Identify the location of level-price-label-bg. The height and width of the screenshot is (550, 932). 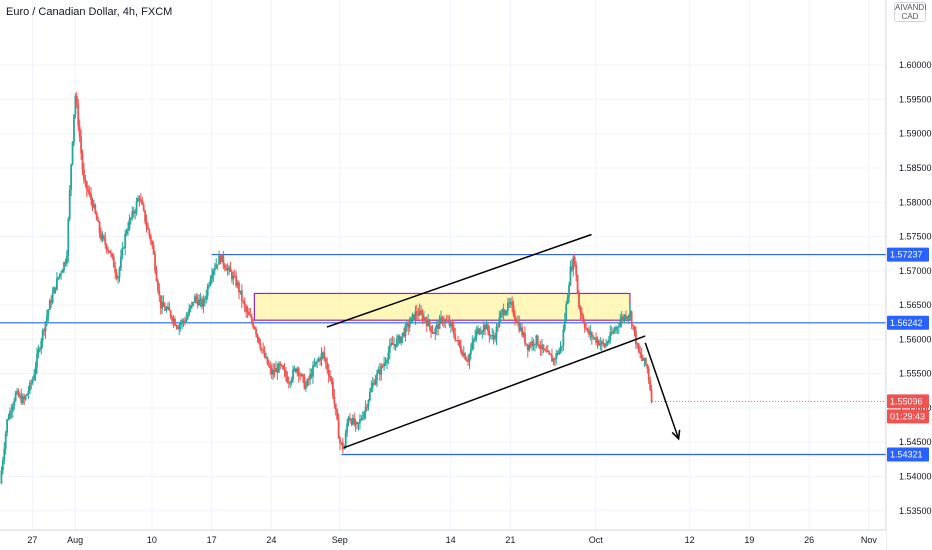
(908, 254).